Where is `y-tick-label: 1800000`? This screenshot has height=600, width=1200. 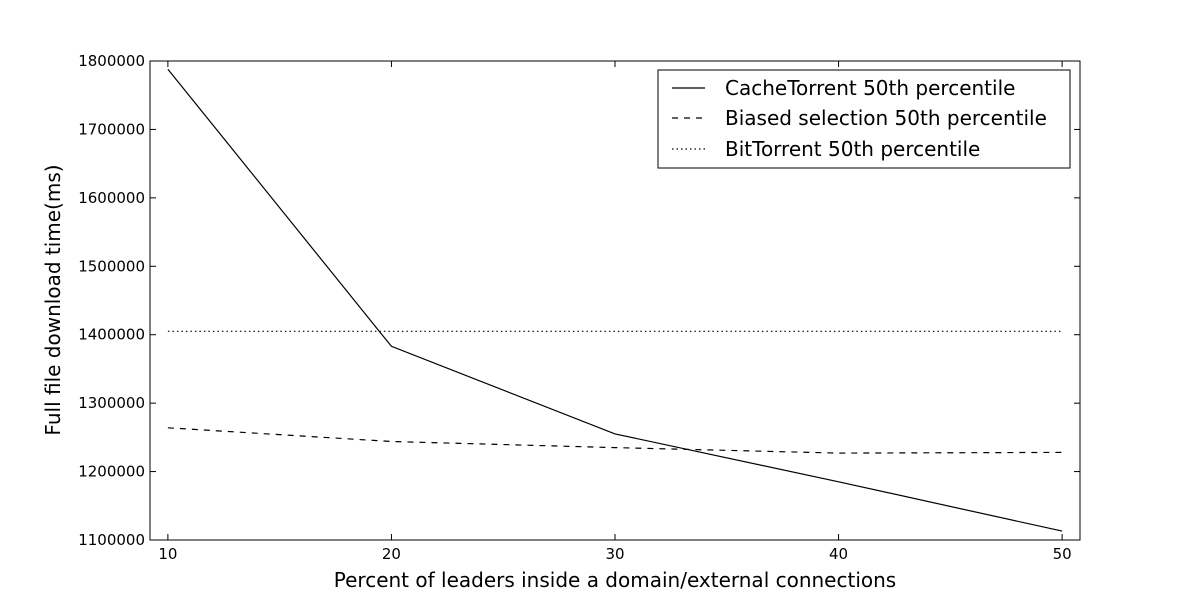 y-tick-label: 1800000 is located at coordinates (111, 61).